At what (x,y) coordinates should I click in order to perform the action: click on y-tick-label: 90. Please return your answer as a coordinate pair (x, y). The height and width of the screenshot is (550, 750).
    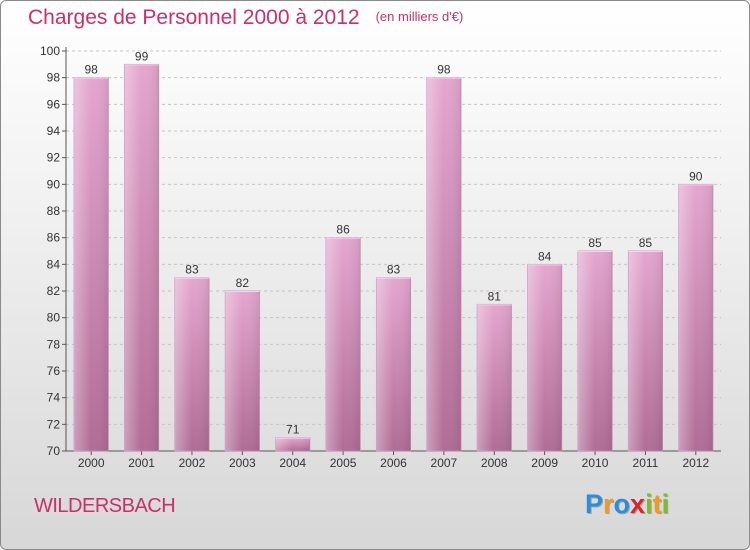
    Looking at the image, I should click on (54, 184).